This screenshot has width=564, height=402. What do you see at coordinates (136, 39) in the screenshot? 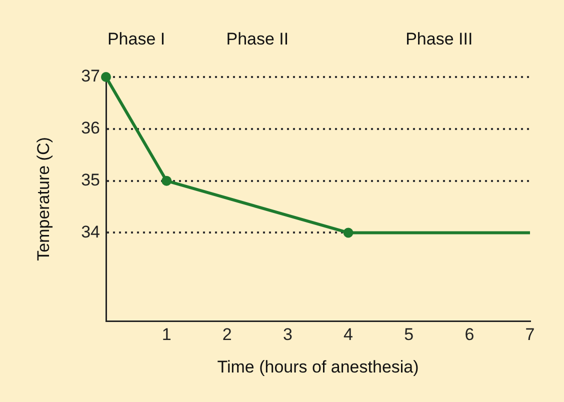
I see `text: Phase I` at bounding box center [136, 39].